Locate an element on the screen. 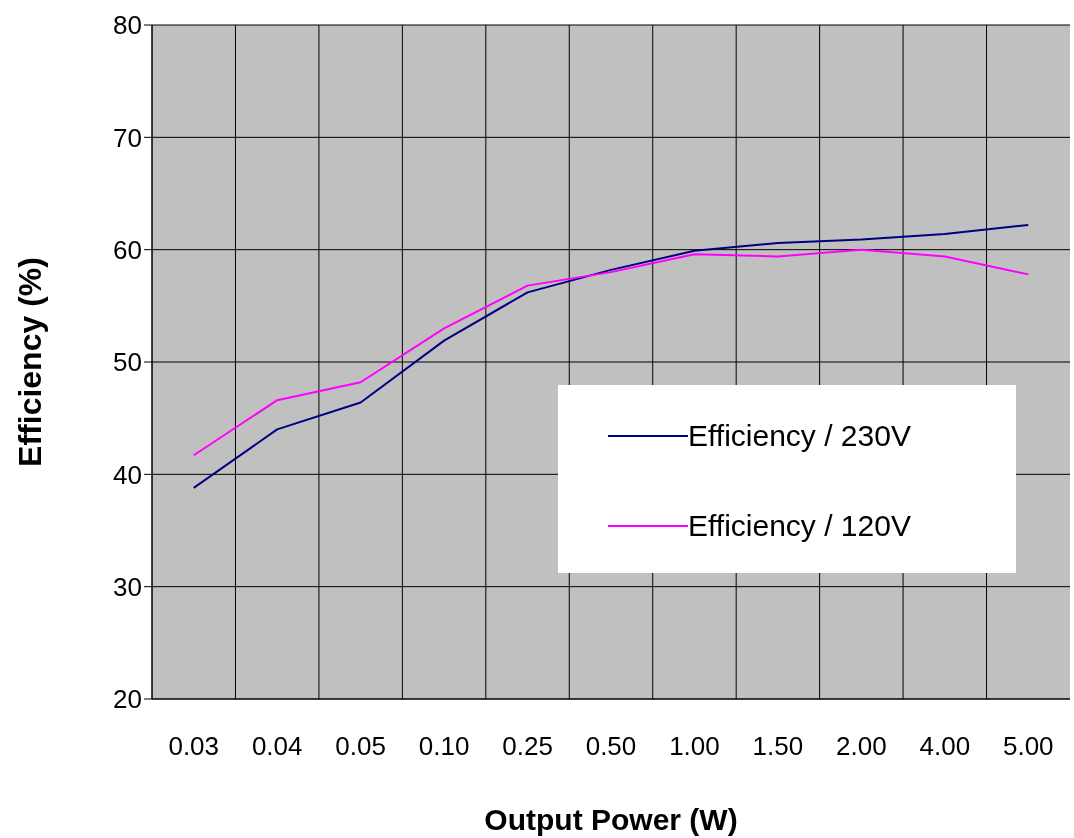 The image size is (1074, 838). y-tick-label: 40 is located at coordinates (127, 474).